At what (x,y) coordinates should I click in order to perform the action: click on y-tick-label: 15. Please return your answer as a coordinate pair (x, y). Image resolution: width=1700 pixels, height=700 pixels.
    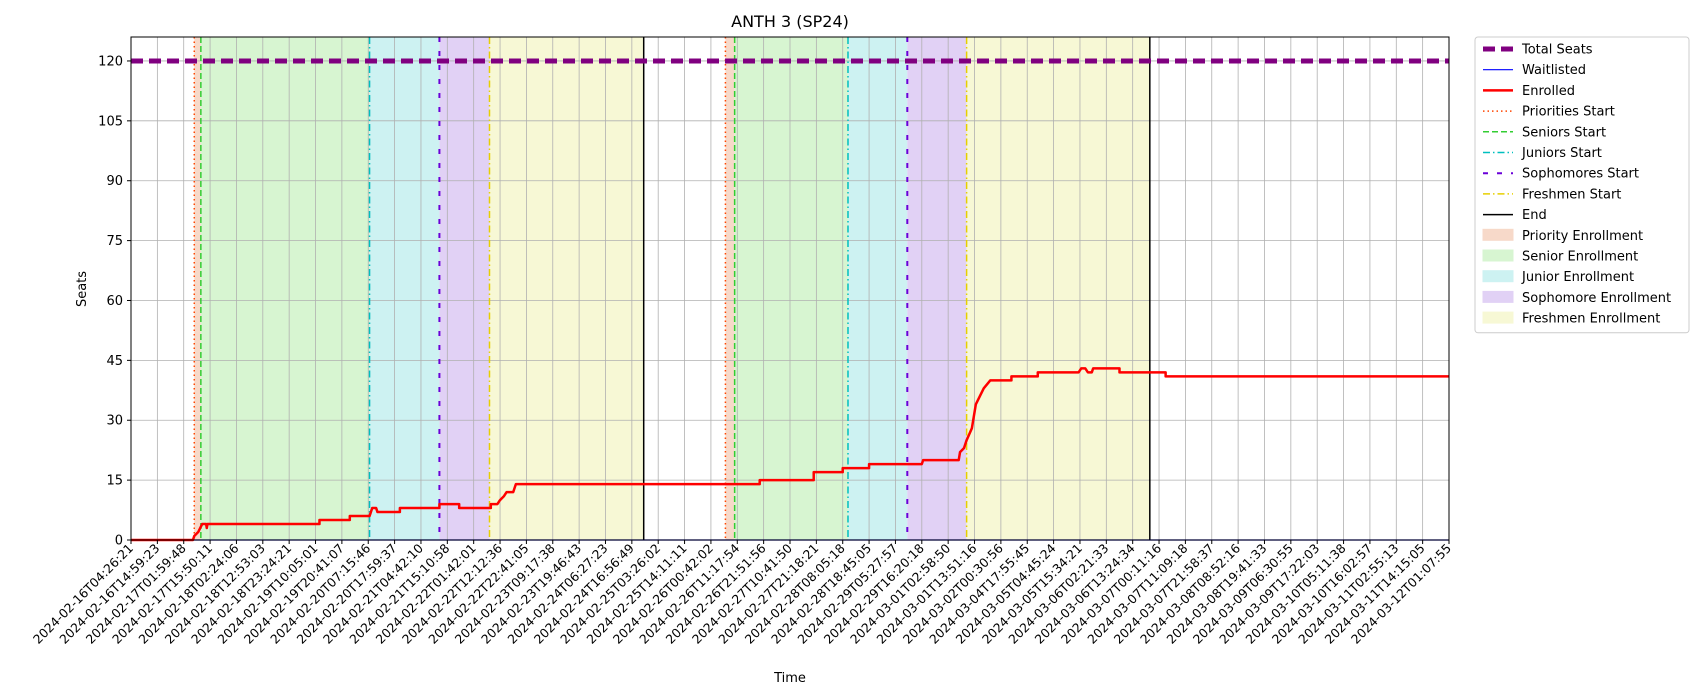
    Looking at the image, I should click on (114, 481).